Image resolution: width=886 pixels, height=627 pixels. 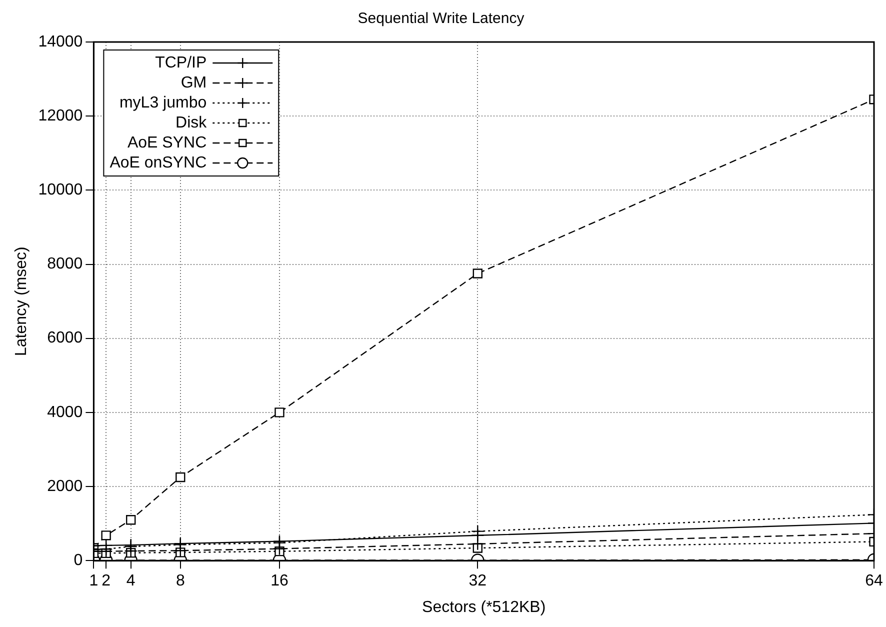 I want to click on y-tick-label: 0, so click(x=78, y=561).